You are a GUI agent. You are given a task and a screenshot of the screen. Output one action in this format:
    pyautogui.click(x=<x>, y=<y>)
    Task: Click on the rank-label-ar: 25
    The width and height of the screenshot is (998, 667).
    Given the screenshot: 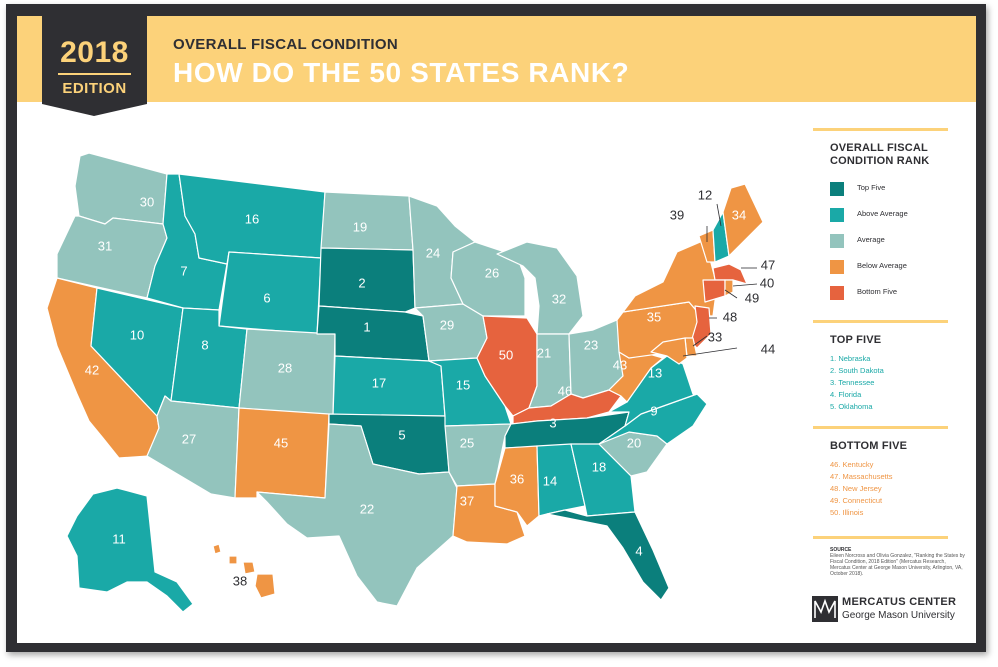 What is the action you would take?
    pyautogui.click(x=467, y=442)
    